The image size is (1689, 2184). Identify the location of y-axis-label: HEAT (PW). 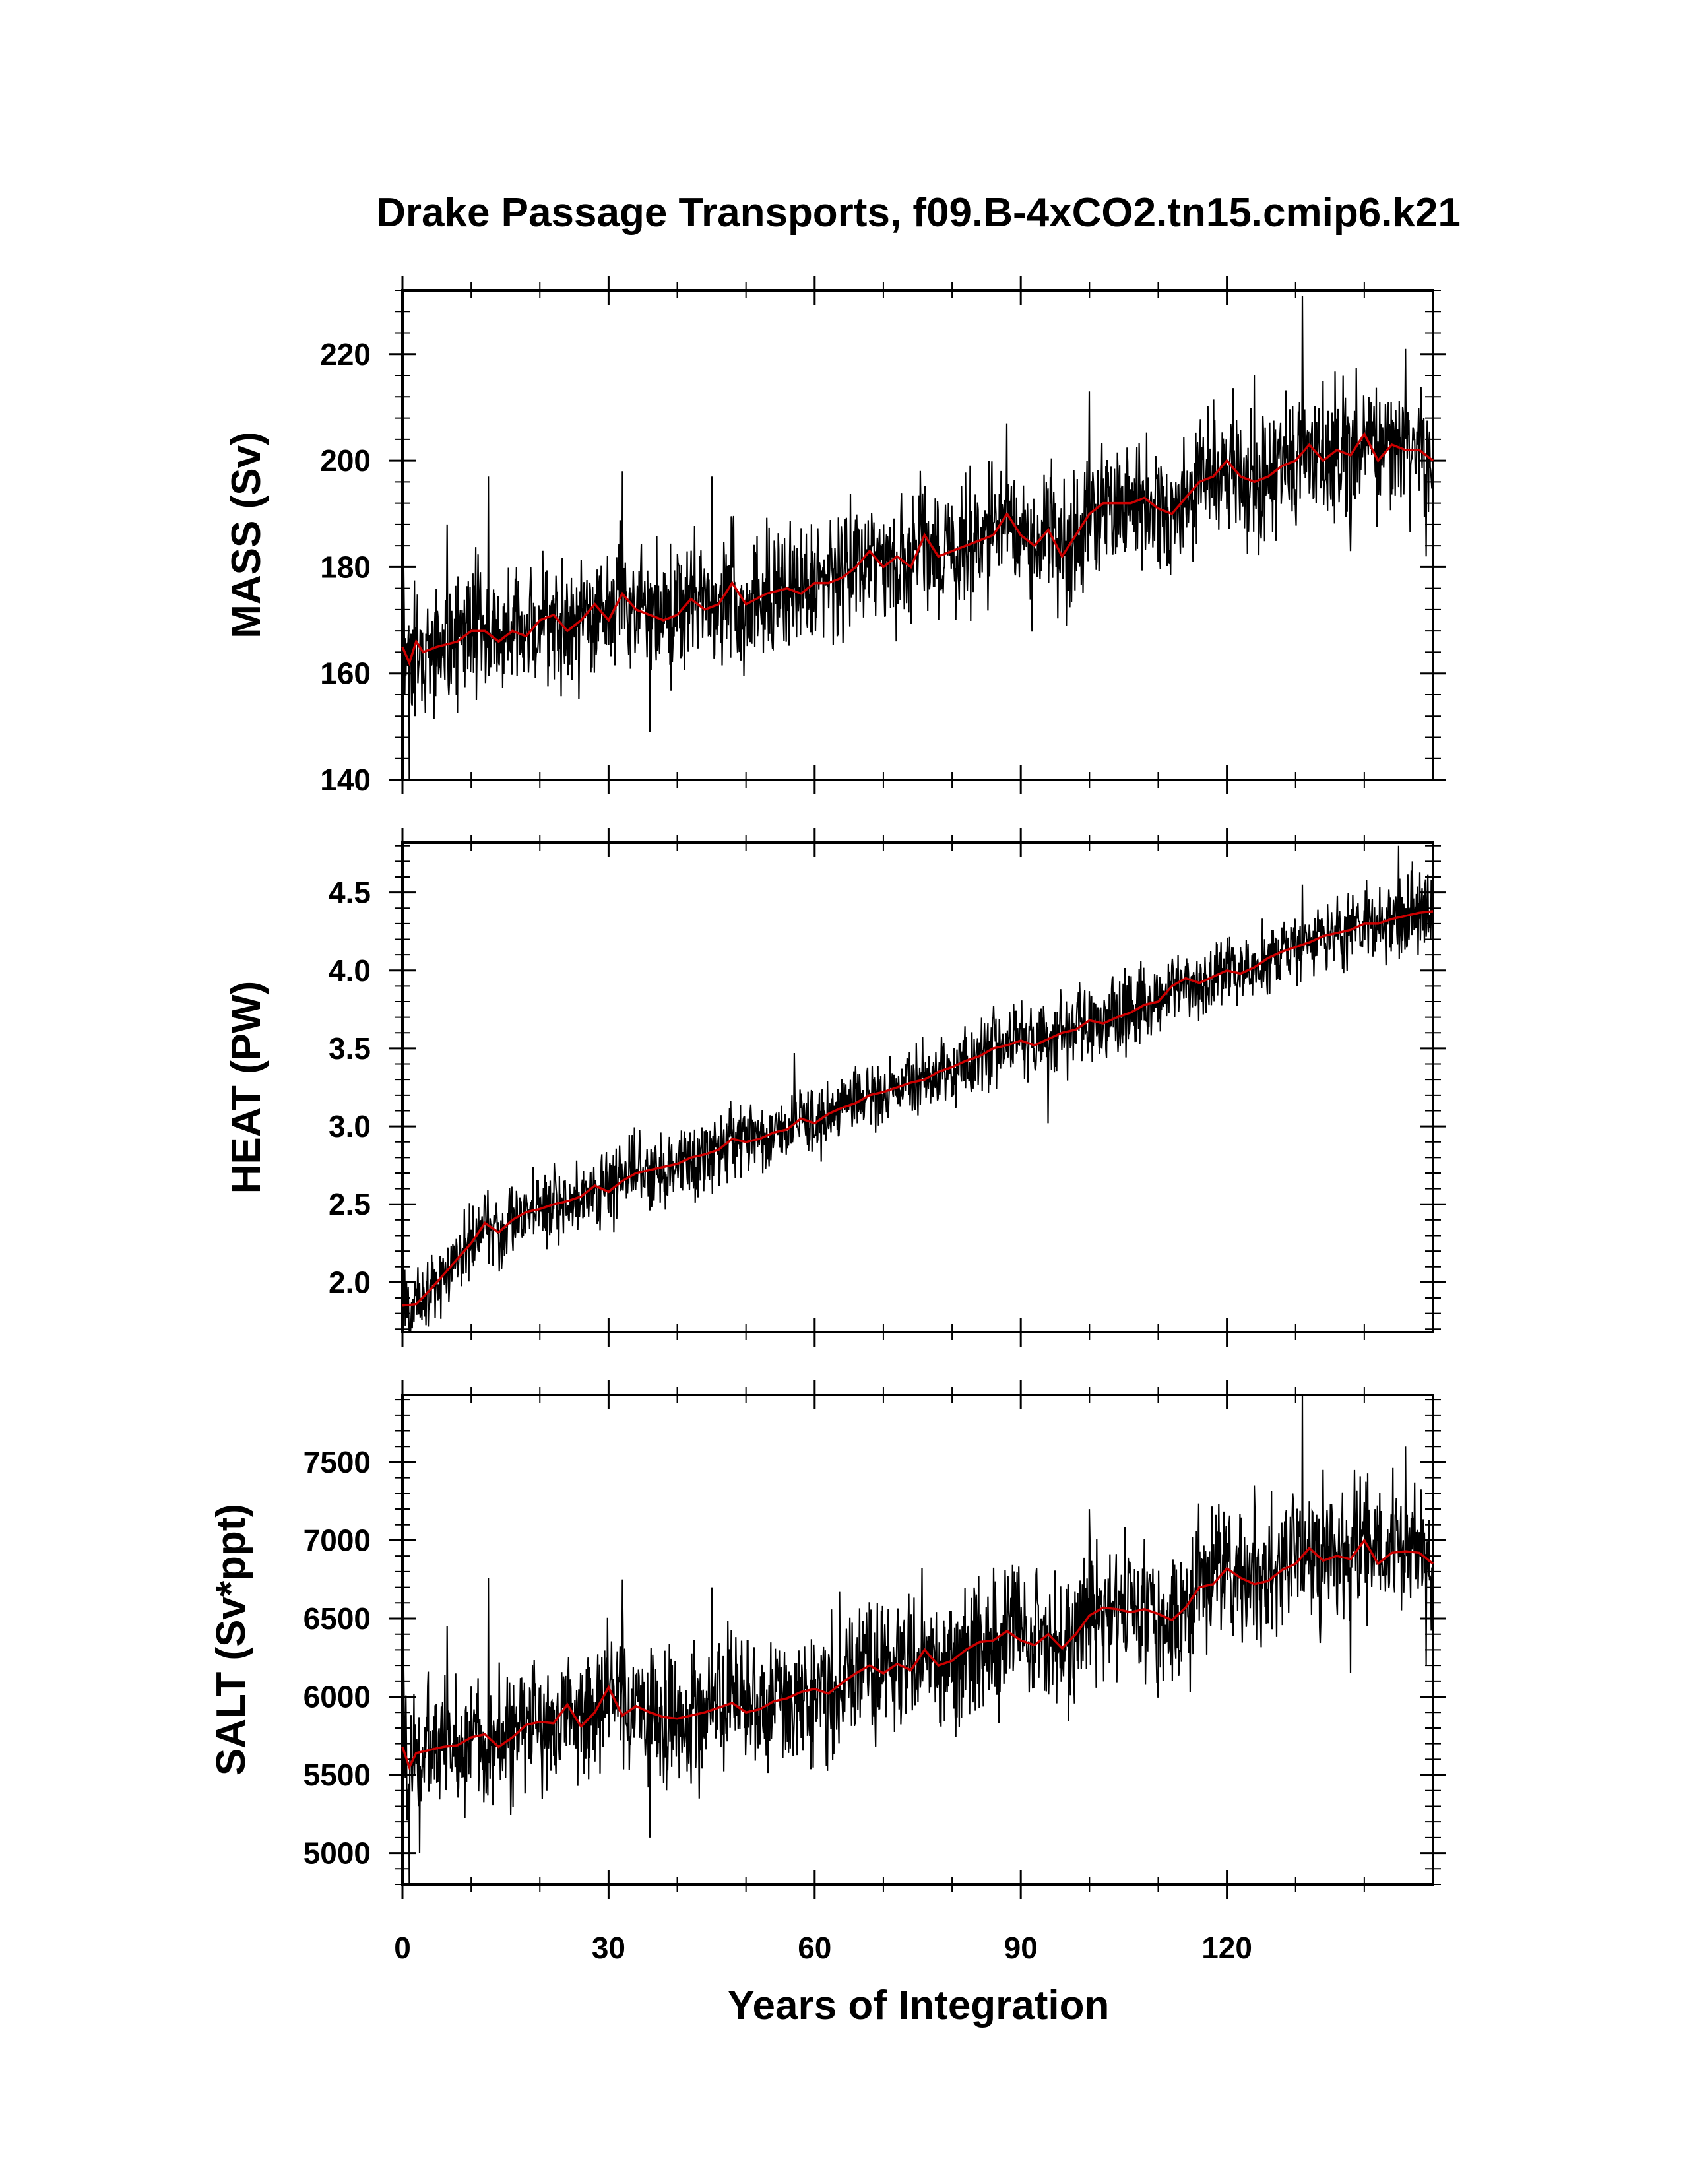
(247, 1087).